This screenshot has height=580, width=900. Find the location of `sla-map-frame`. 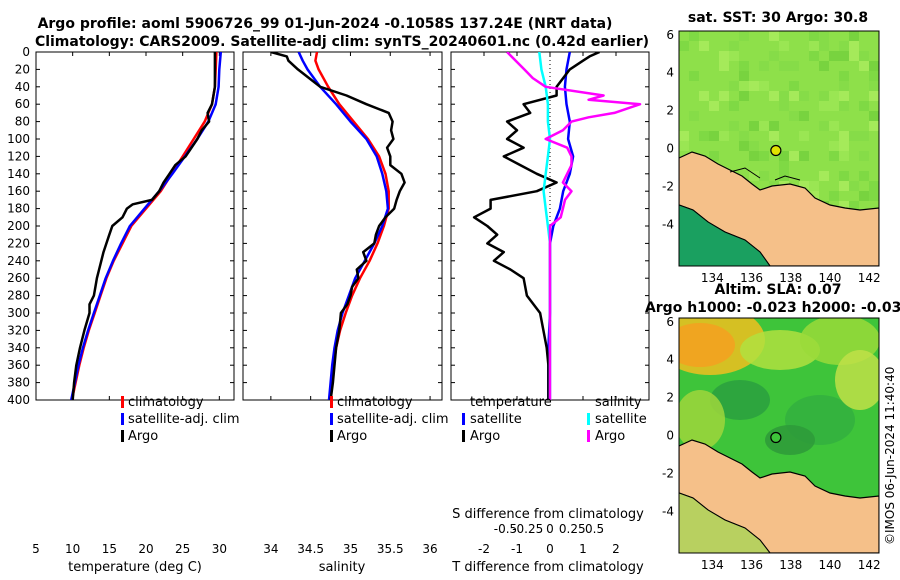

sla-map-frame is located at coordinates (779, 435).